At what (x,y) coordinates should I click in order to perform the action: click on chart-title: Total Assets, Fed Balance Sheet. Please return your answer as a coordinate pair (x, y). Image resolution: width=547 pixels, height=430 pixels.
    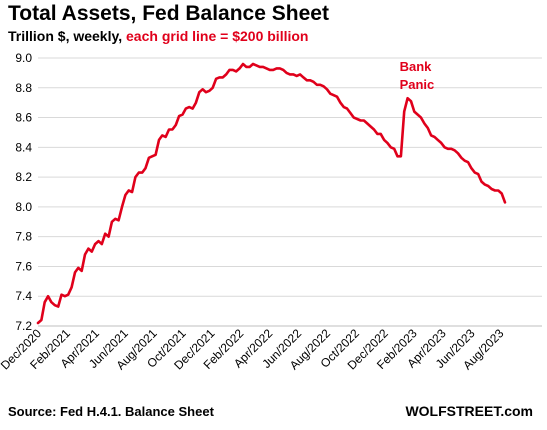
    Looking at the image, I should click on (168, 13).